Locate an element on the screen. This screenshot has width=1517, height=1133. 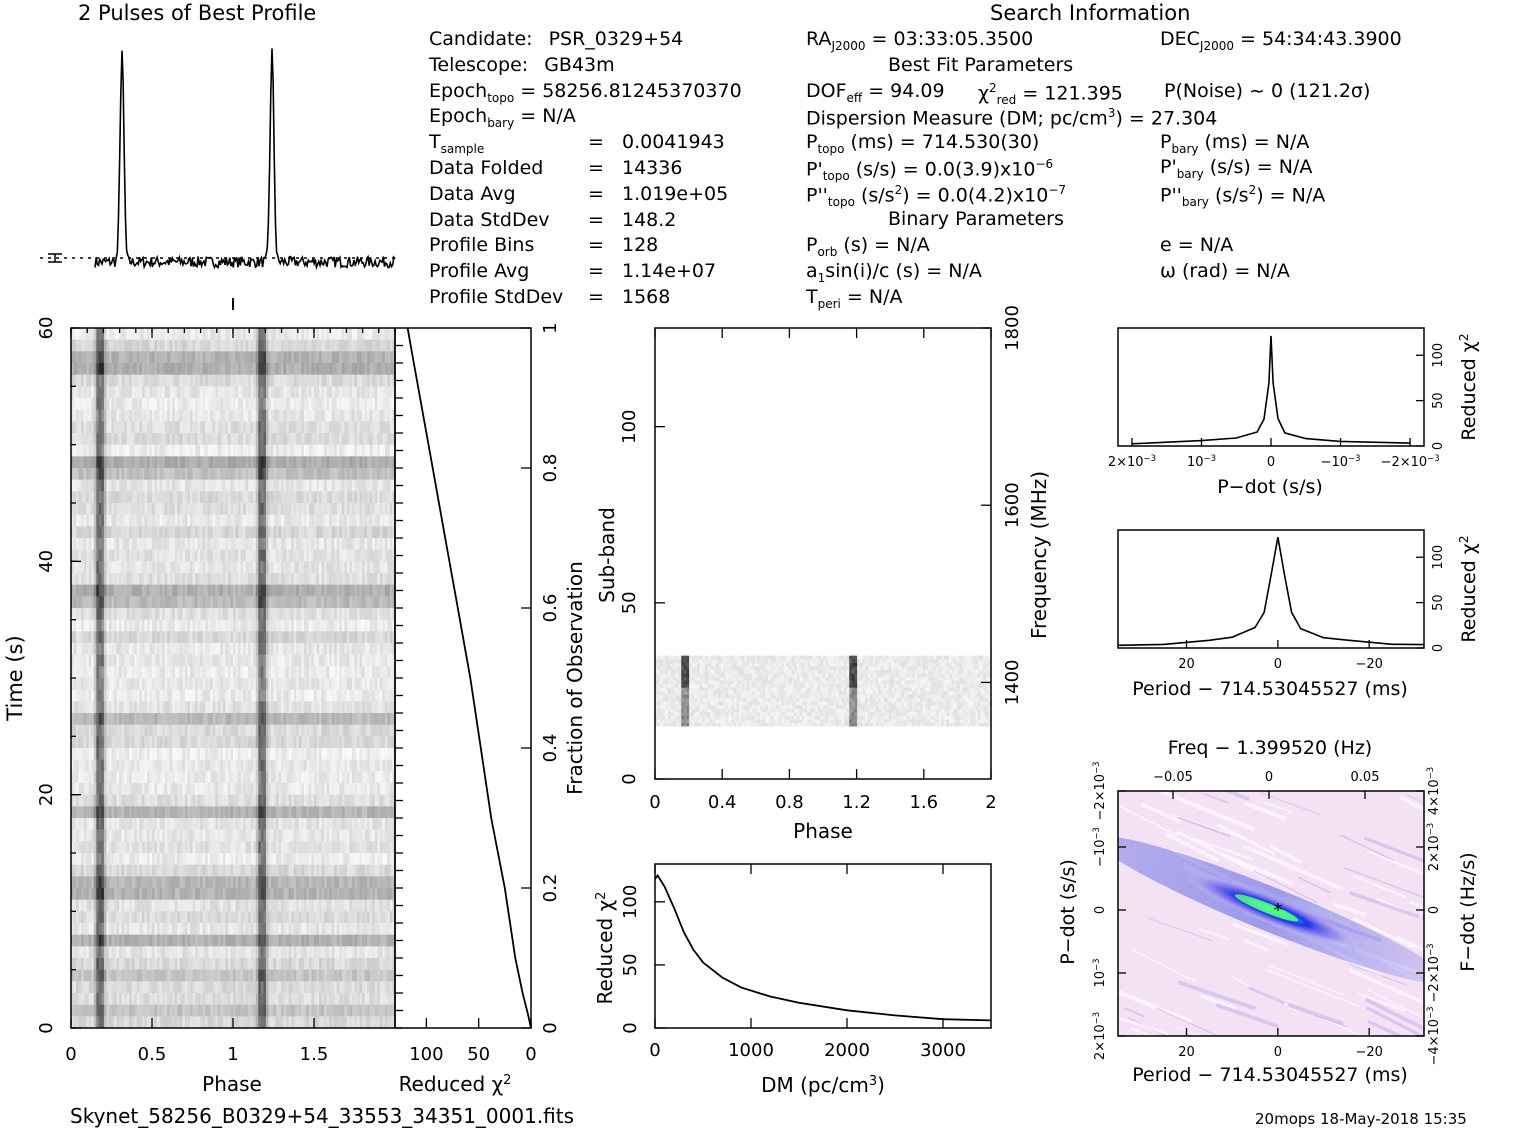
time-phase-xtick: 0.5 is located at coordinates (152, 1054).